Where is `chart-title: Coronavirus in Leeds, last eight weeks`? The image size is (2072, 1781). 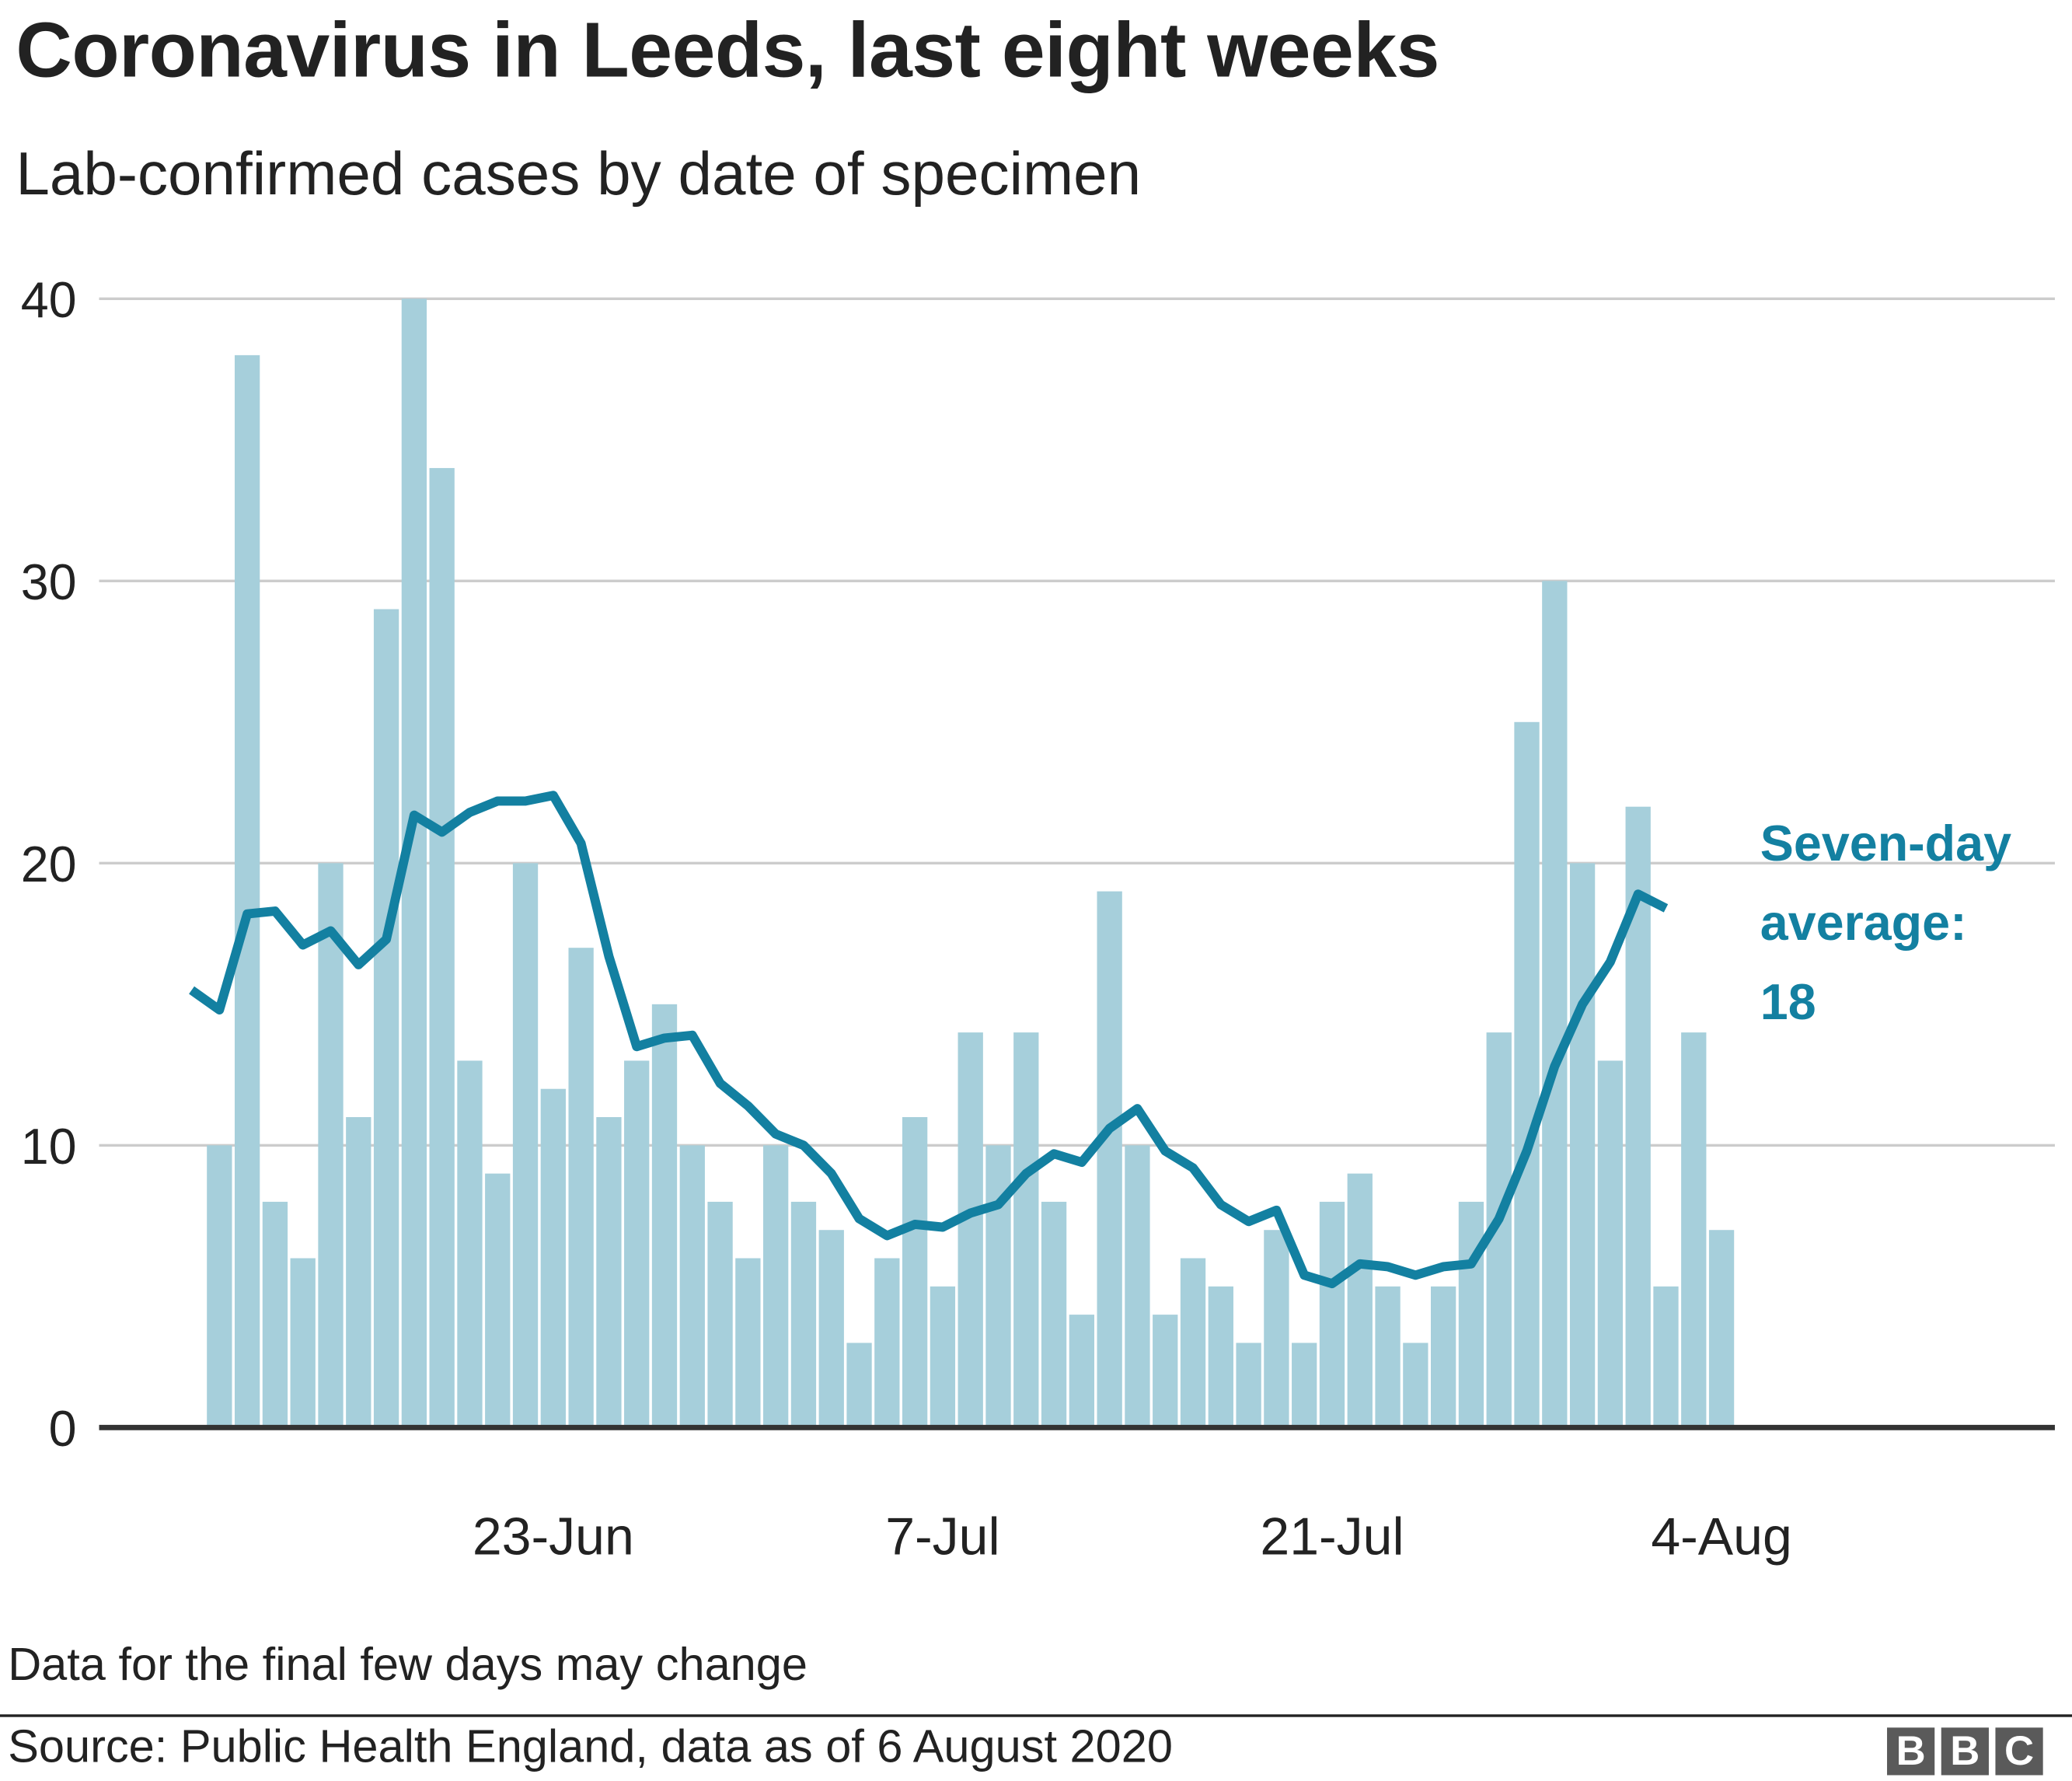
chart-title: Coronavirus in Leeds, last eight weeks is located at coordinates (727, 50).